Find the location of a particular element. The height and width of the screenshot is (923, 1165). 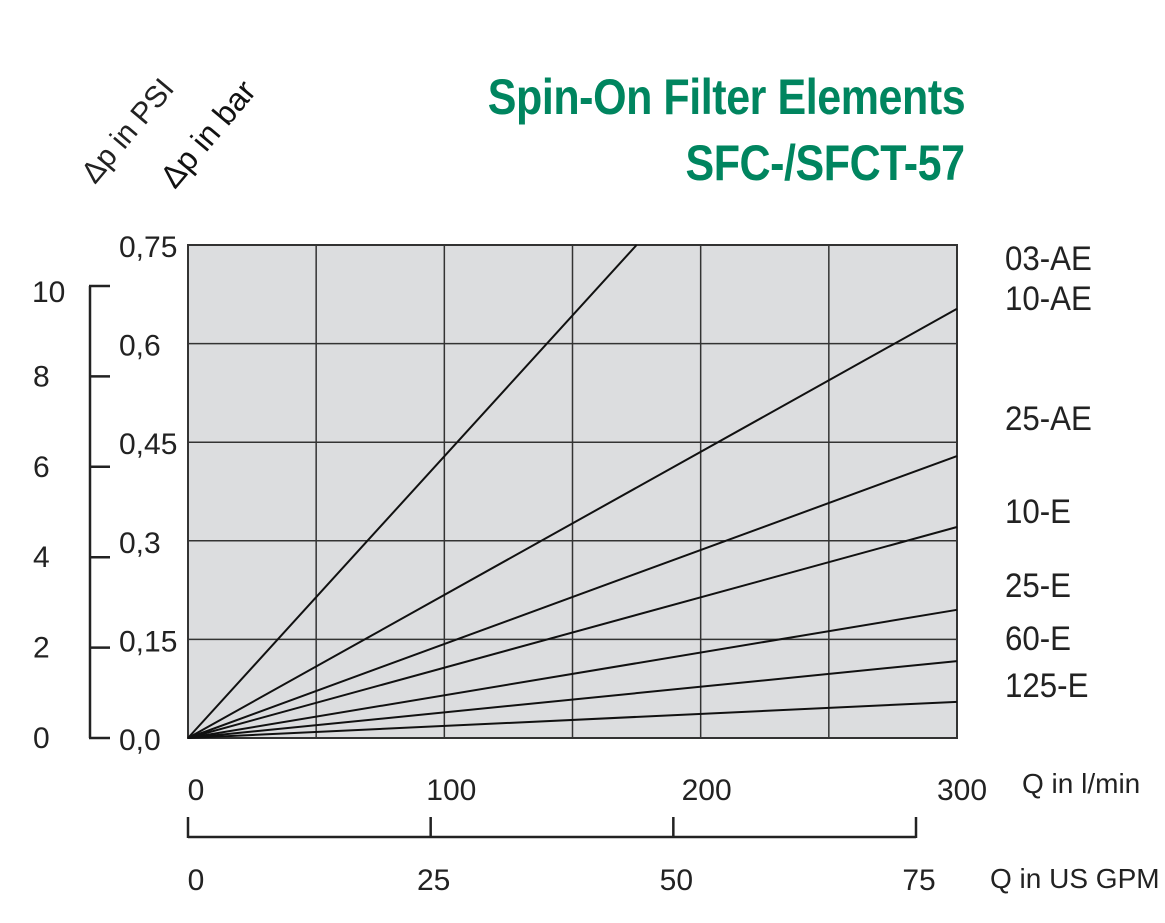

x-tick-label: 100 is located at coordinates (451, 790).